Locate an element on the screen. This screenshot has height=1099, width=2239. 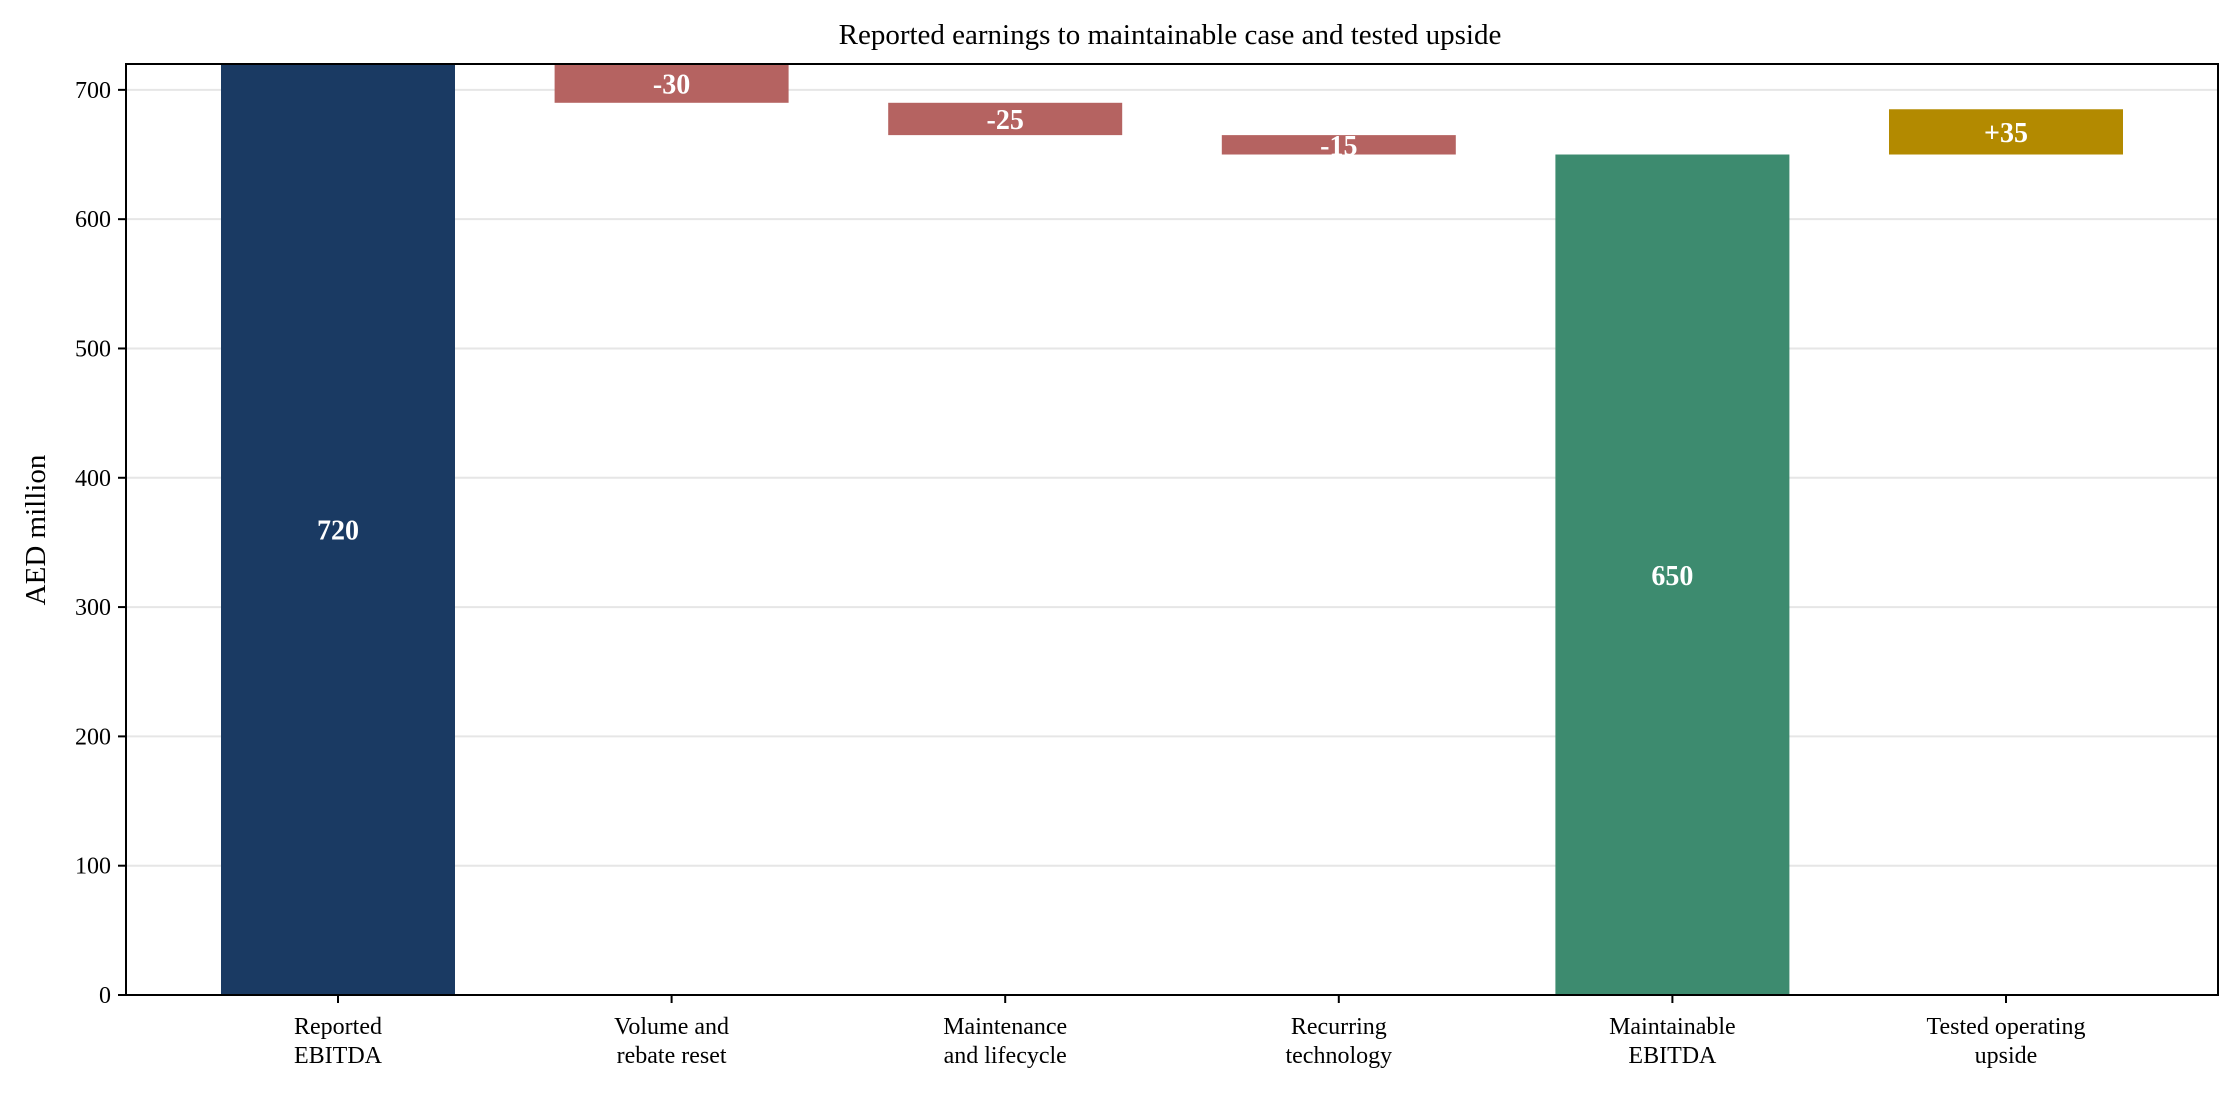
y-tick-label: 500 is located at coordinates (93, 349).